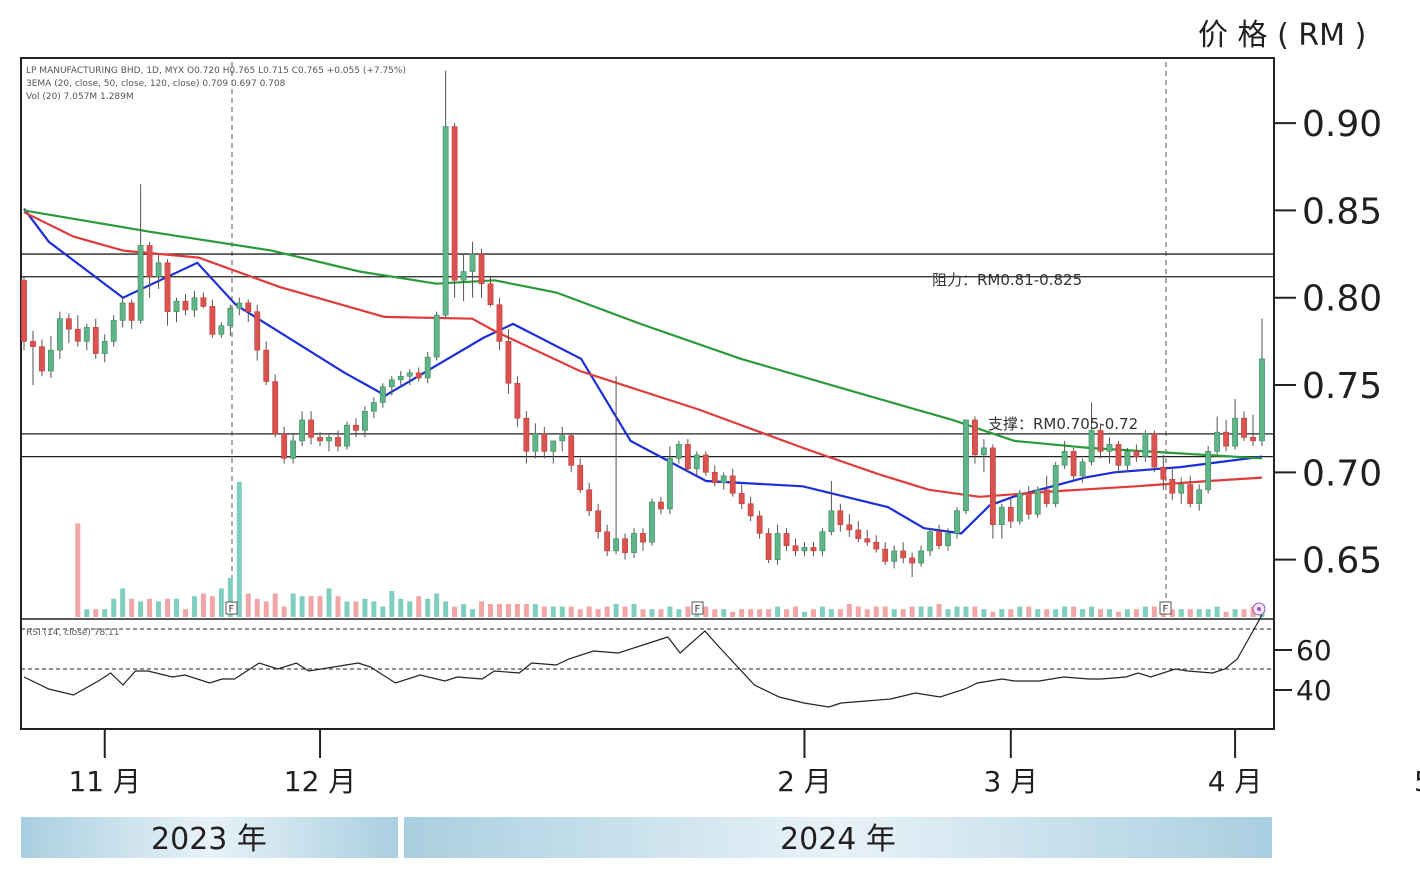 The width and height of the screenshot is (1420, 869). Describe the element at coordinates (320, 781) in the screenshot. I see `x-tick-label: 12 月` at that location.